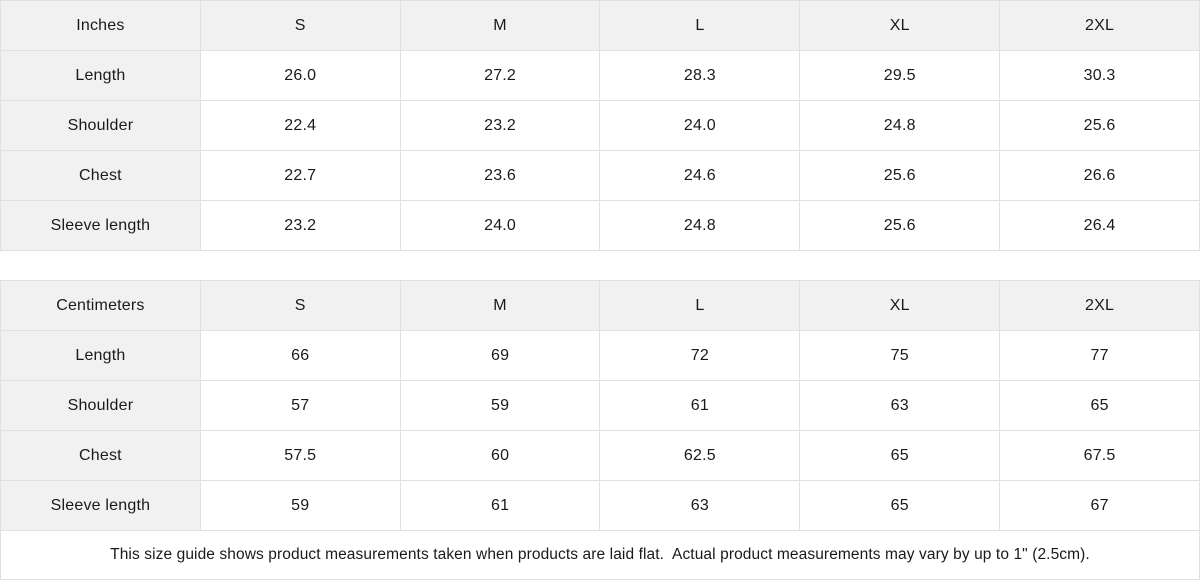  I want to click on measurement-value: 26.0, so click(300, 75).